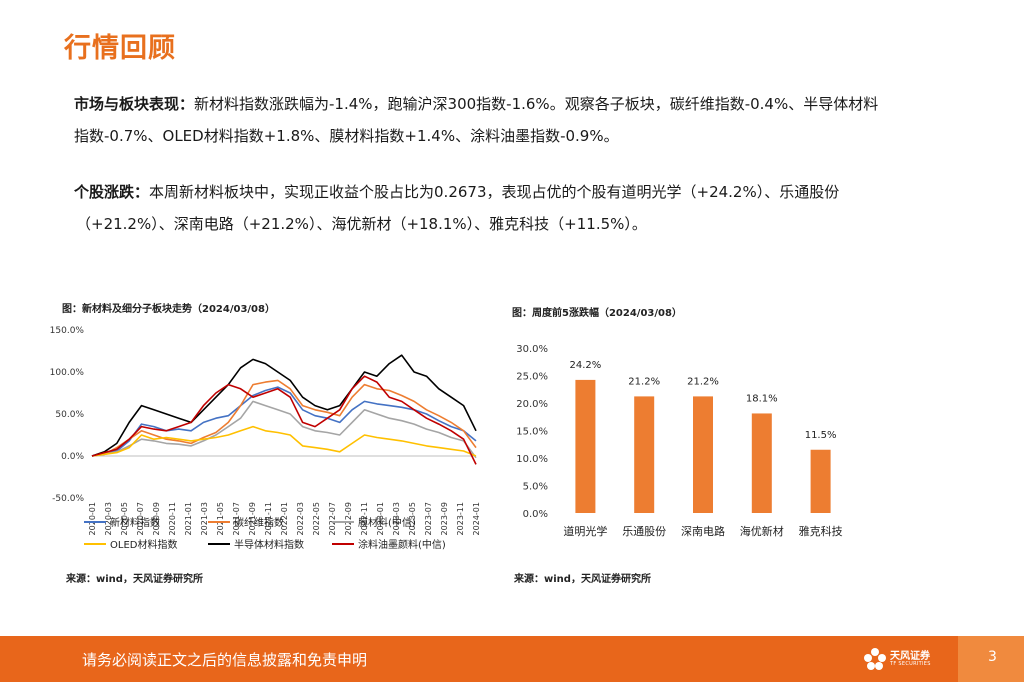 The image size is (1024, 682). Describe the element at coordinates (387, 522) in the screenshot. I see `legend-label: 膜材料(中信)` at that location.